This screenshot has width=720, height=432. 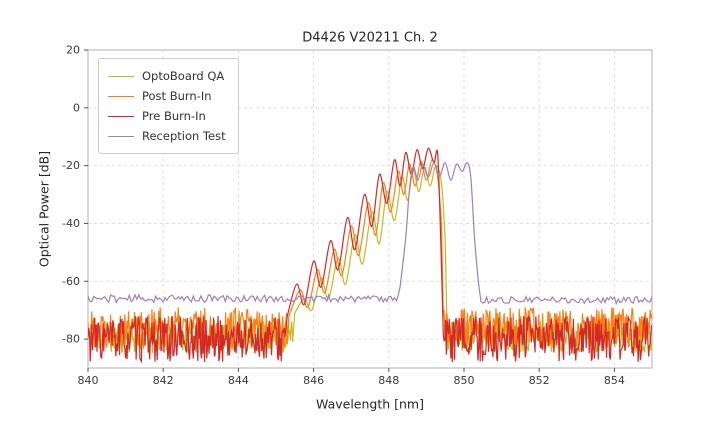 I want to click on legend-item-pre-burn-in: Pre Burn-In, so click(x=167, y=116).